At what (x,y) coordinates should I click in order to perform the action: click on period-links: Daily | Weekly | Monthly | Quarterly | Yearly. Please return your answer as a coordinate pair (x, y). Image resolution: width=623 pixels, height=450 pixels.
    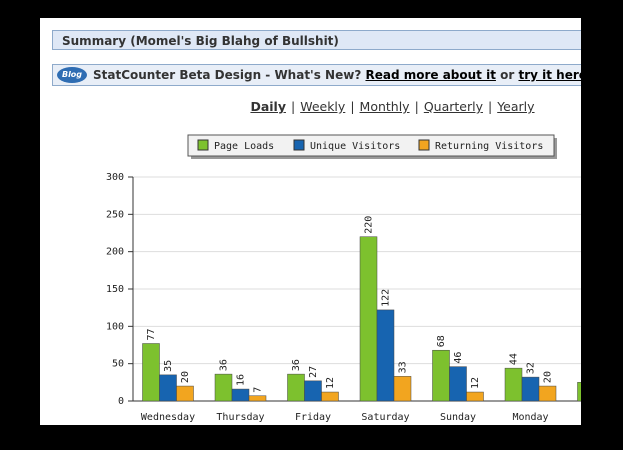
    Looking at the image, I should click on (310, 106).